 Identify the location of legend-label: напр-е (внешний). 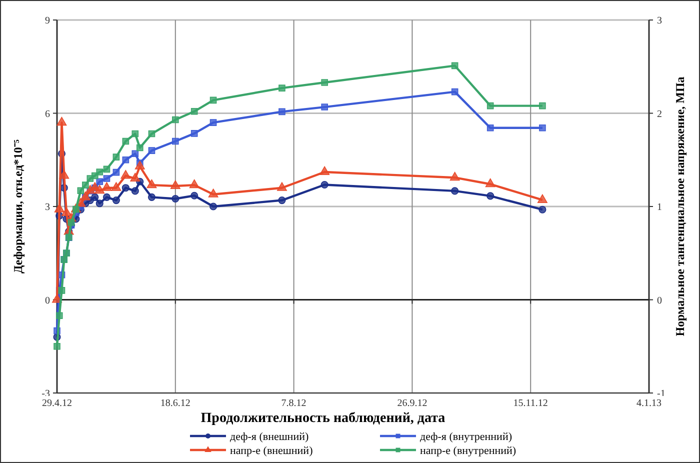
(272, 450).